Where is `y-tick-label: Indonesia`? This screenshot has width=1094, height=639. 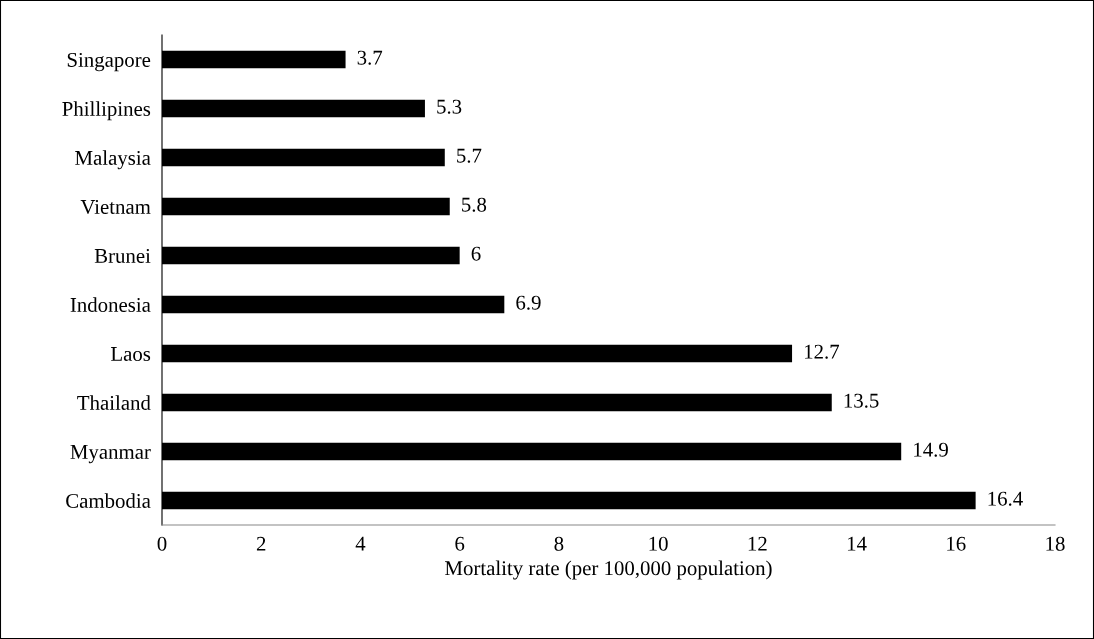
y-tick-label: Indonesia is located at coordinates (110, 304).